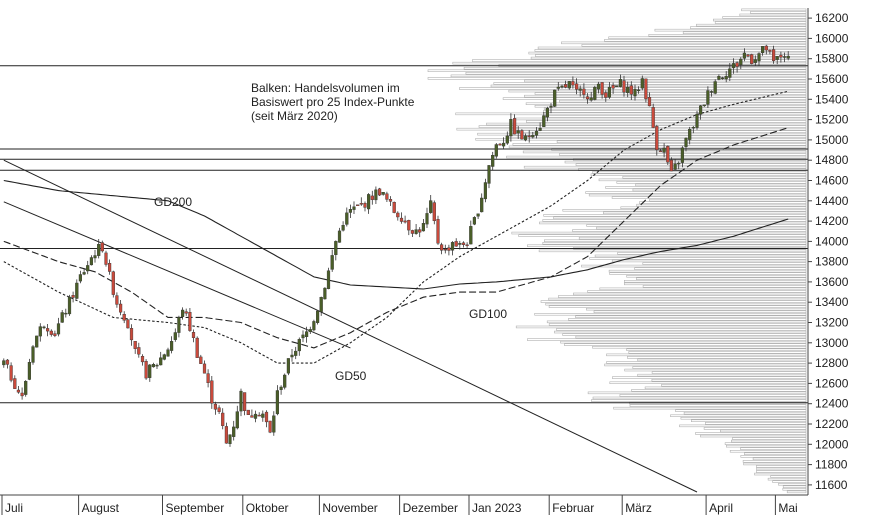 This screenshot has height=515, width=874. Describe the element at coordinates (430, 508) in the screenshot. I see `x-tick-label: Dezember` at that location.